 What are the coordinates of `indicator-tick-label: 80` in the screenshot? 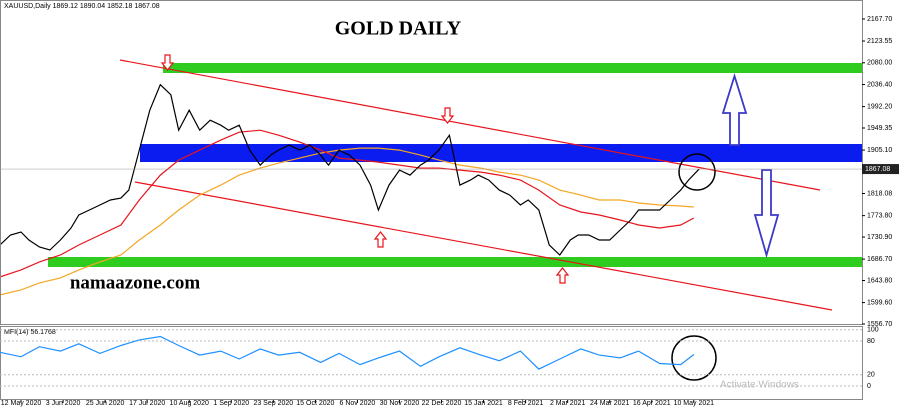 It's located at (871, 341).